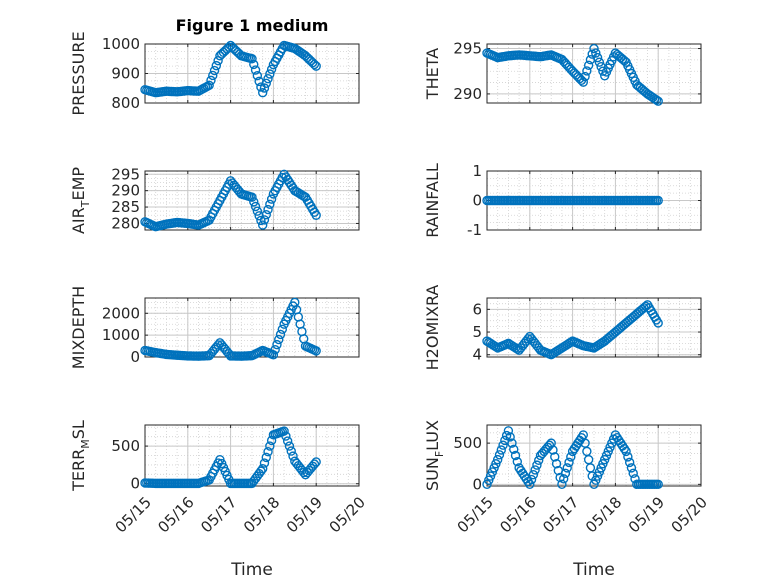 The width and height of the screenshot is (778, 583). Describe the element at coordinates (80, 456) in the screenshot. I see `y-axis-label: TERRMSL` at that location.